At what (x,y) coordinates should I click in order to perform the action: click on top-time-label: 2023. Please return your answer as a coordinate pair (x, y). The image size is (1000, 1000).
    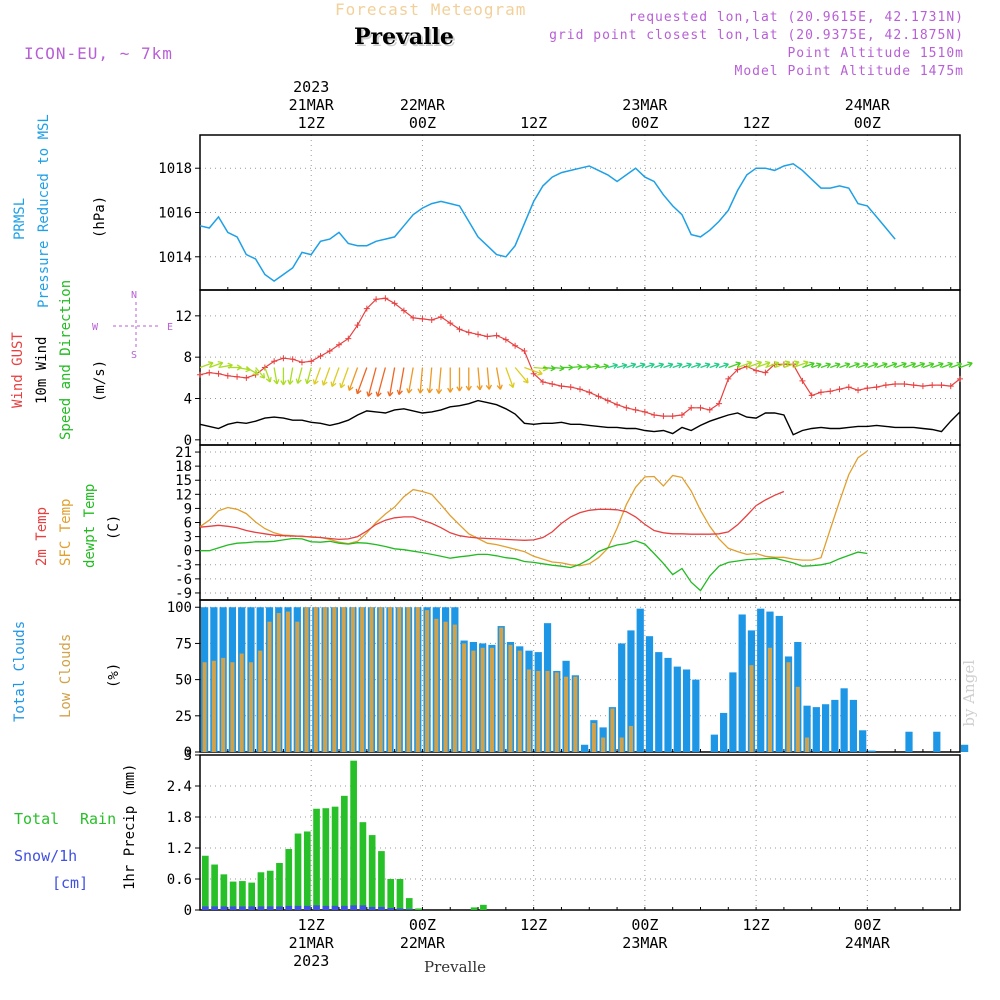
    Looking at the image, I should click on (311, 87).